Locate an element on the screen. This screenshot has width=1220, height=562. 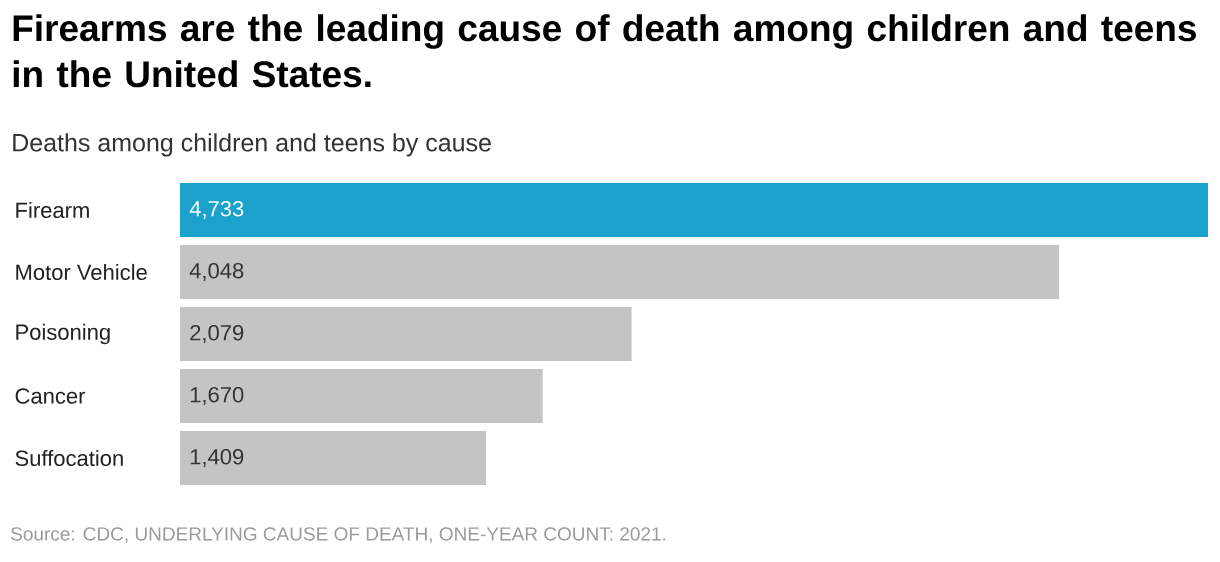
chart-title: Firearms are the leading cause of death among children and teens in the United States. is located at coordinates (604, 51).